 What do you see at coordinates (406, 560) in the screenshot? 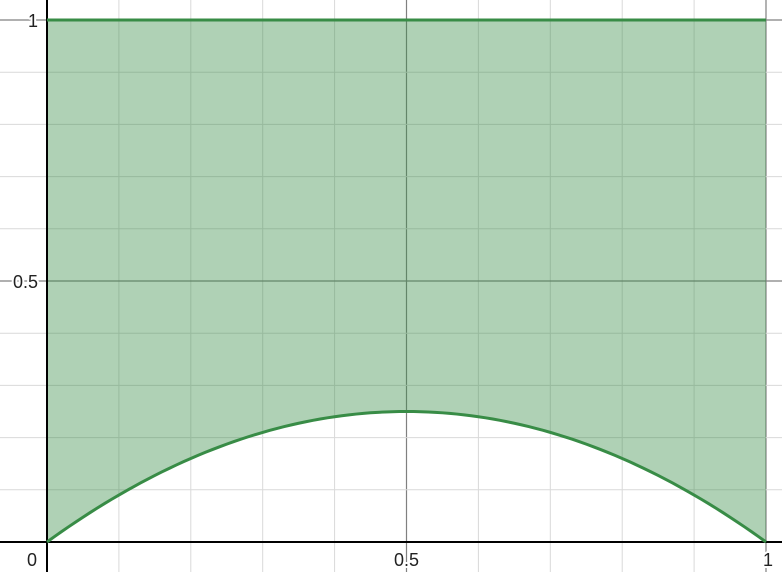
I see `x-tick-label: 0.5` at bounding box center [406, 560].